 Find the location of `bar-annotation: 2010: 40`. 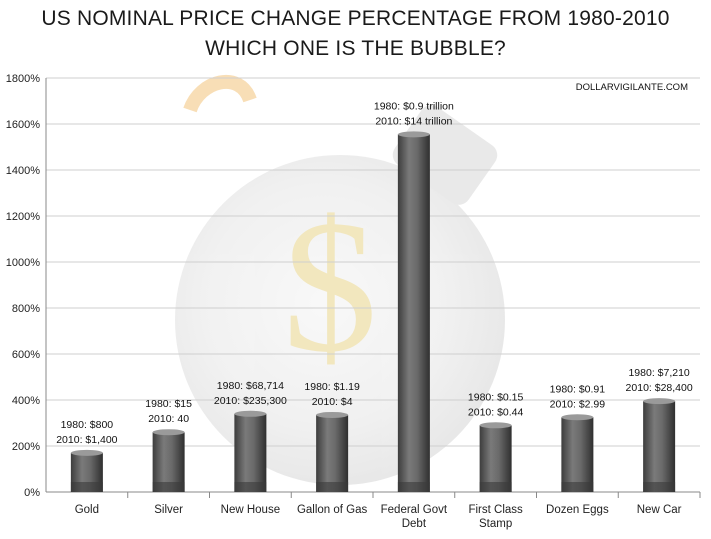

bar-annotation: 2010: 40 is located at coordinates (168, 419).